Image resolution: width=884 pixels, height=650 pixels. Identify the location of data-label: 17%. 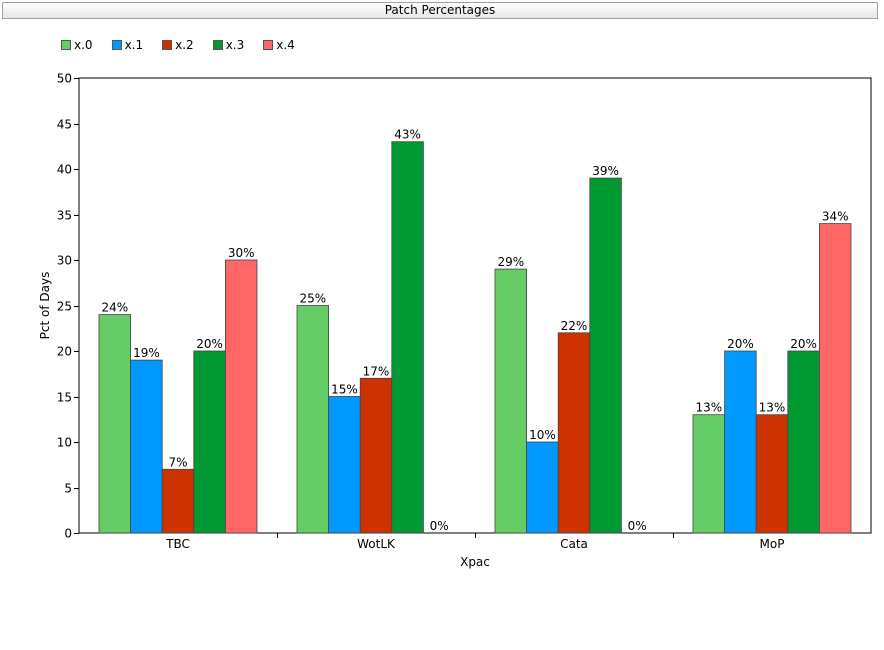
(376, 371).